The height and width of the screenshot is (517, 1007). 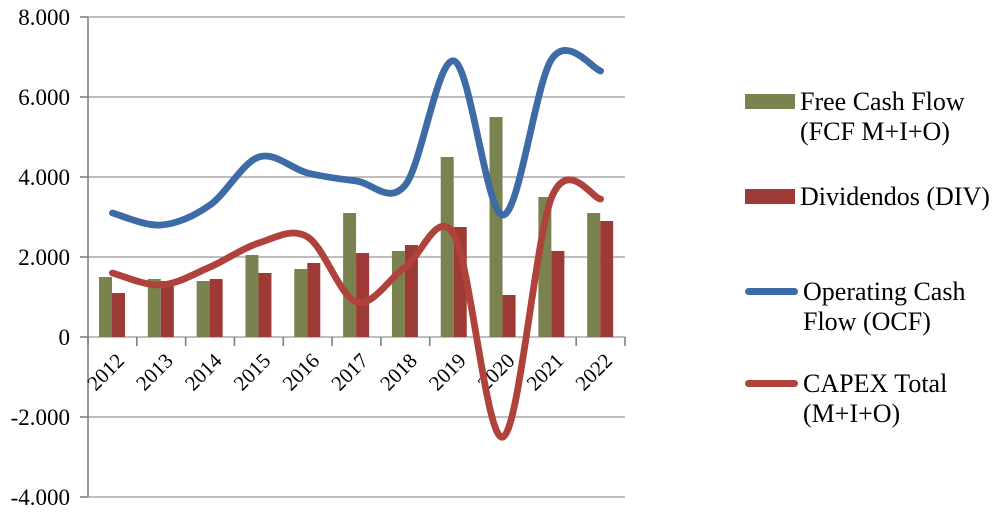 What do you see at coordinates (252, 372) in the screenshot?
I see `x-axis-label: 2015` at bounding box center [252, 372].